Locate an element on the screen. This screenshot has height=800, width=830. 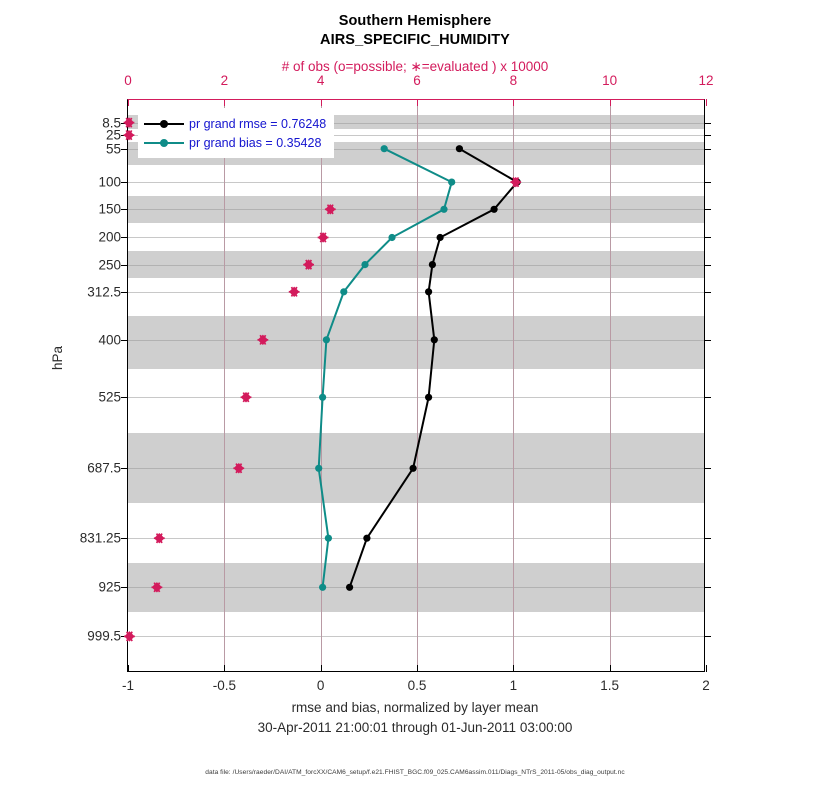
legend-item-rmse: pr grand rmse = 0.76248 is located at coordinates (235, 123).